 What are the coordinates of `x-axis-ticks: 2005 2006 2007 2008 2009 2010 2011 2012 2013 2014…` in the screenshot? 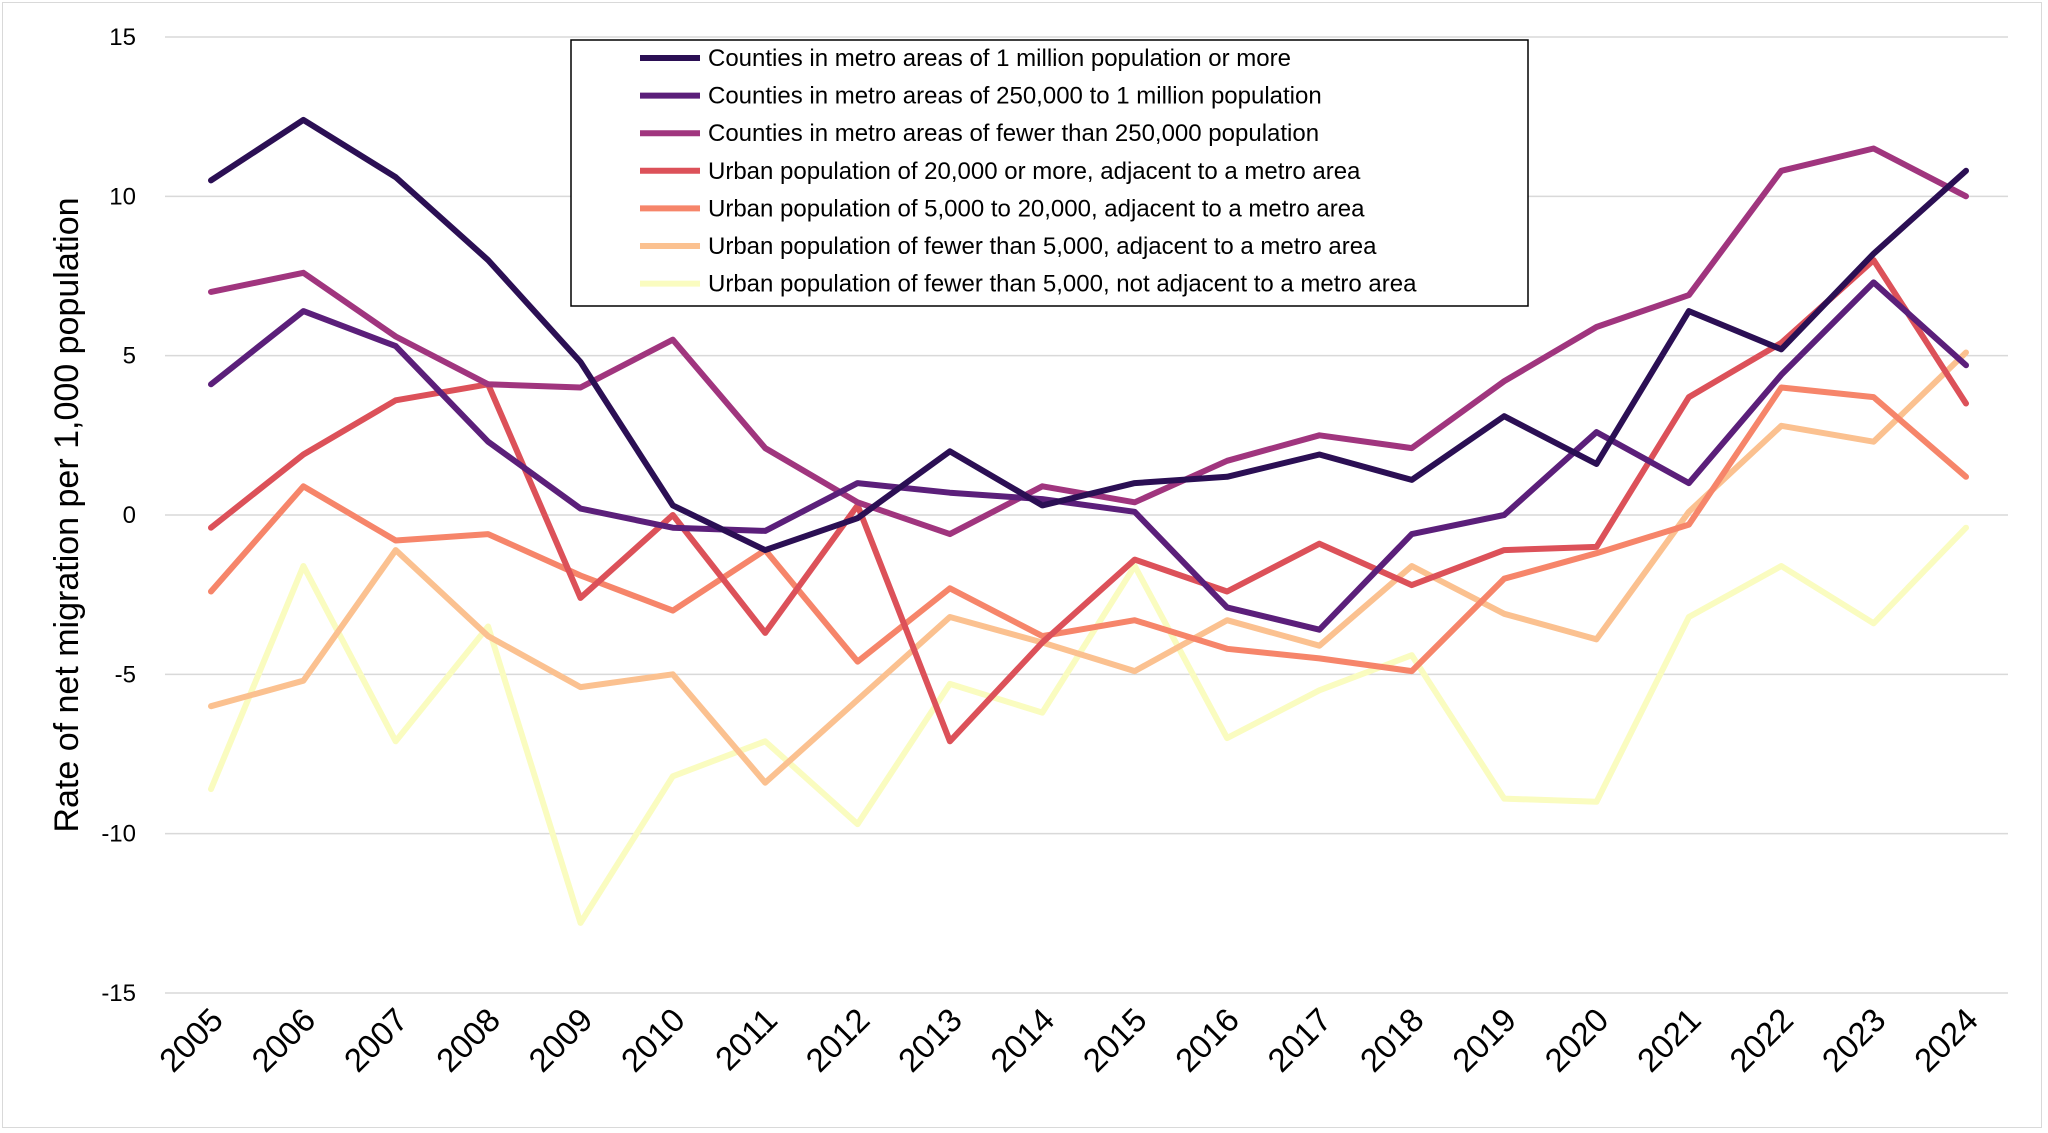 It's located at (1068, 1040).